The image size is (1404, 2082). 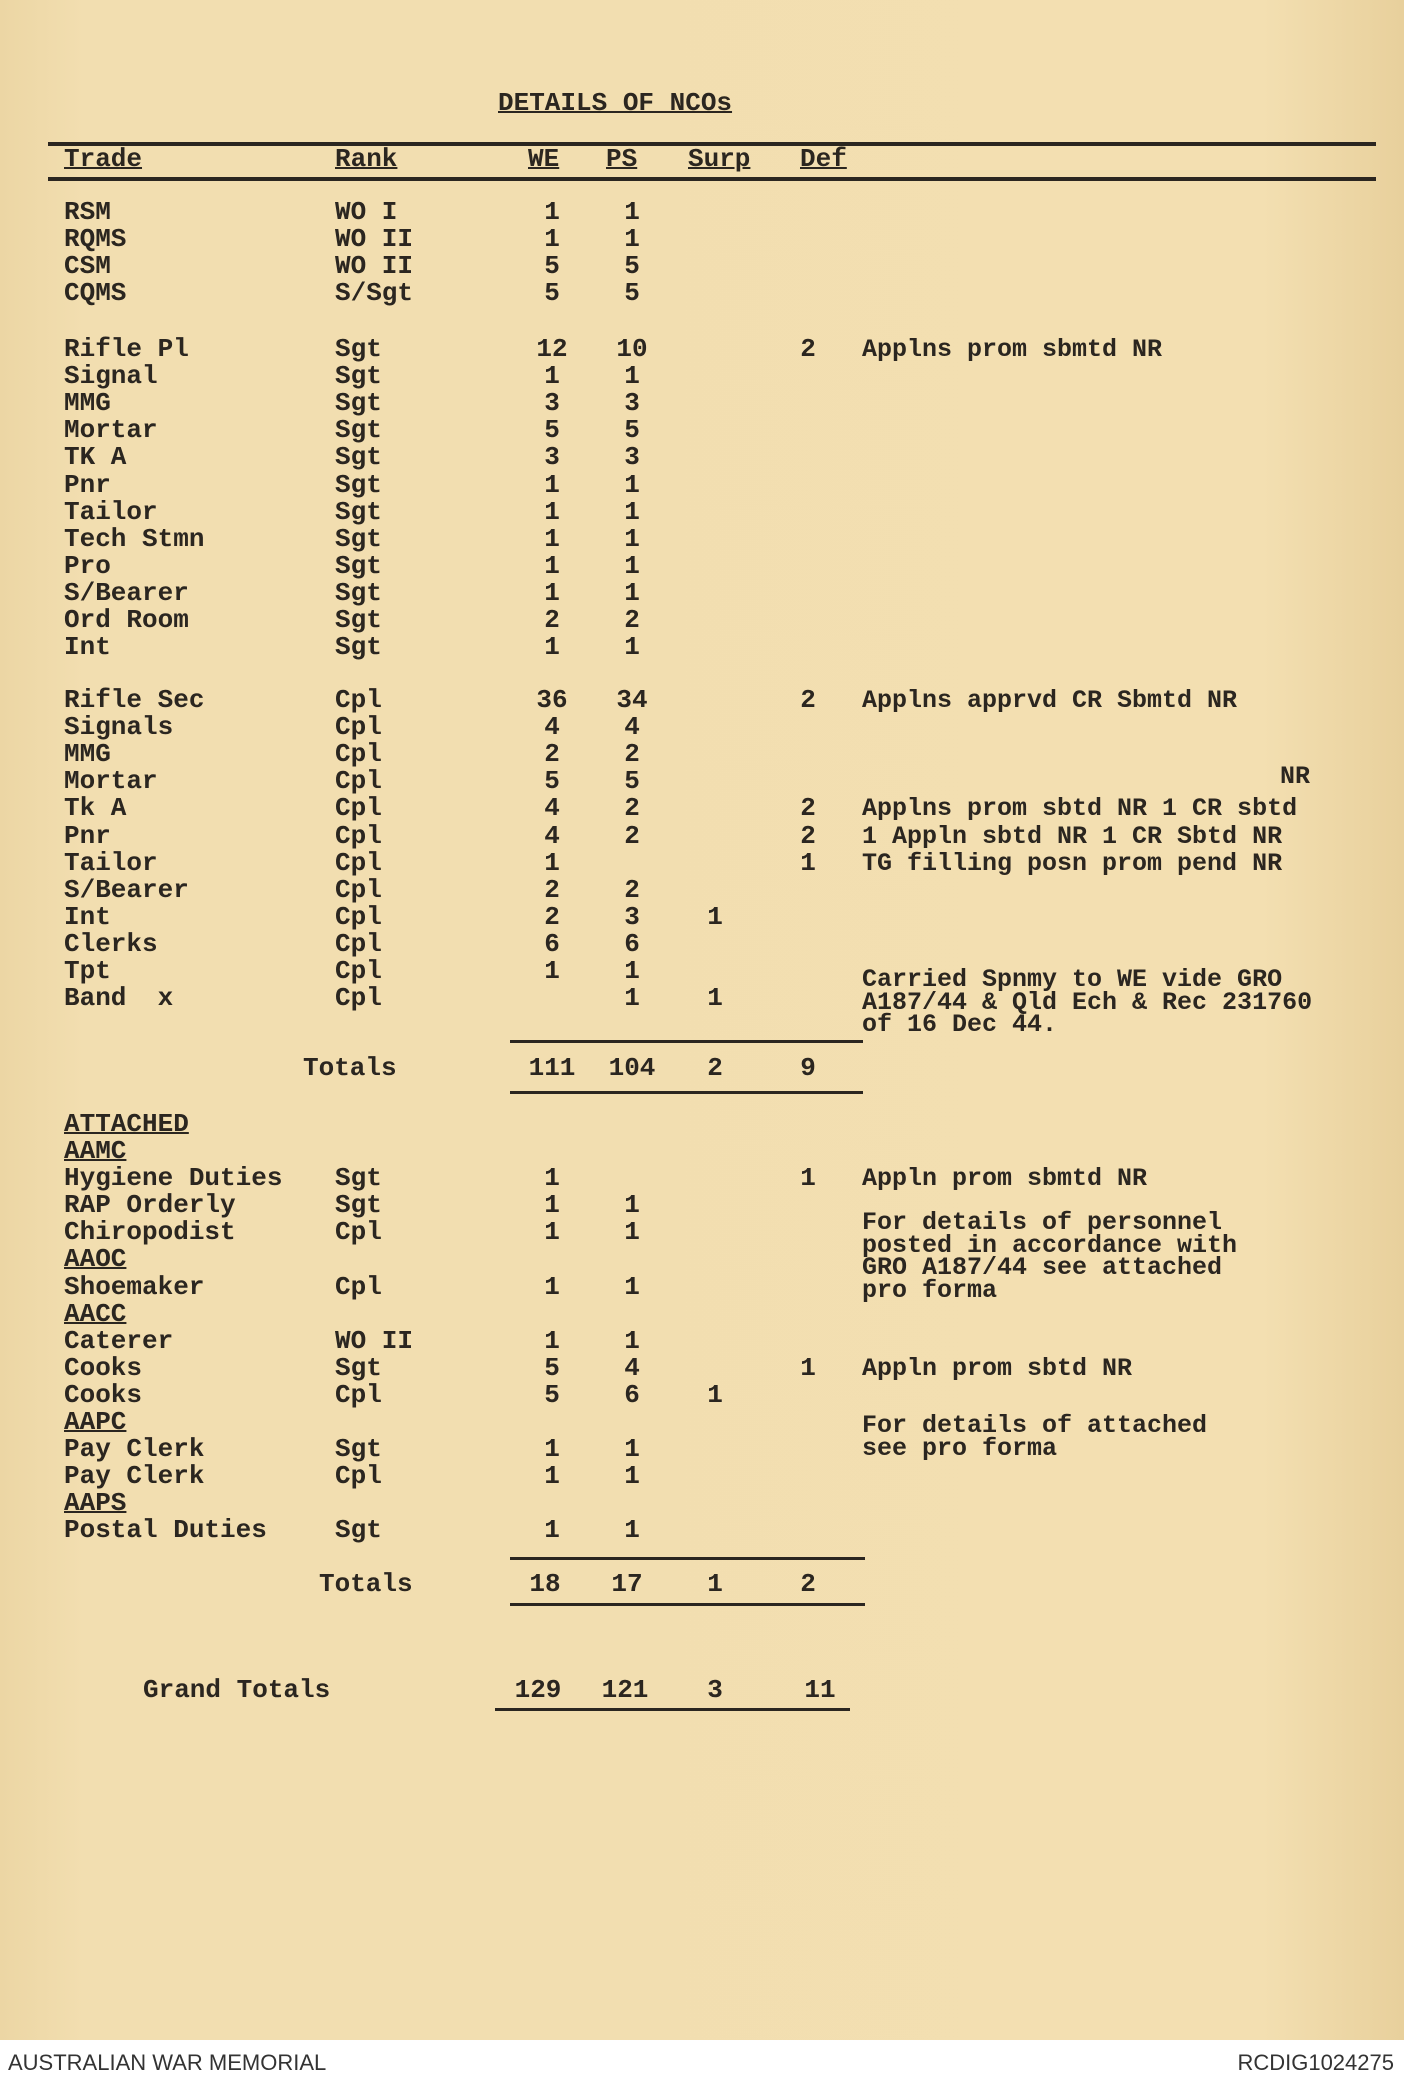 I want to click on cell-trade: Pro, so click(x=87, y=565).